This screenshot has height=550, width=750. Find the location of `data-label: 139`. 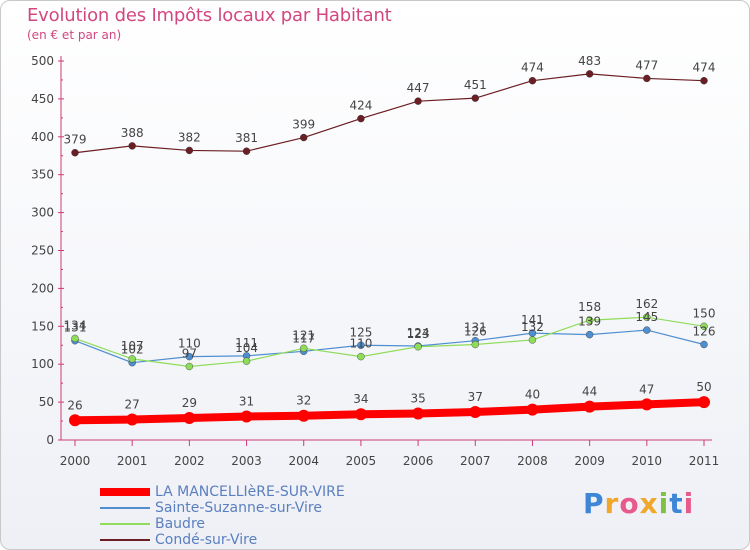

data-label: 139 is located at coordinates (589, 322).